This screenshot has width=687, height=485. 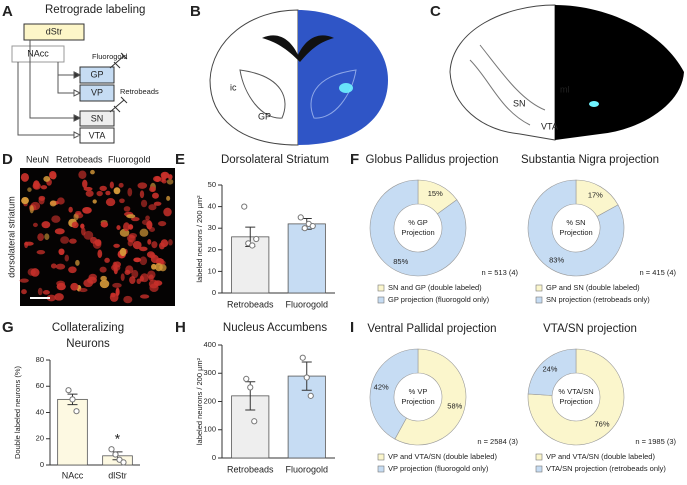 What do you see at coordinates (606, 468) in the screenshot?
I see `legend-label: VTA/SN projection (retrobeads only)` at bounding box center [606, 468].